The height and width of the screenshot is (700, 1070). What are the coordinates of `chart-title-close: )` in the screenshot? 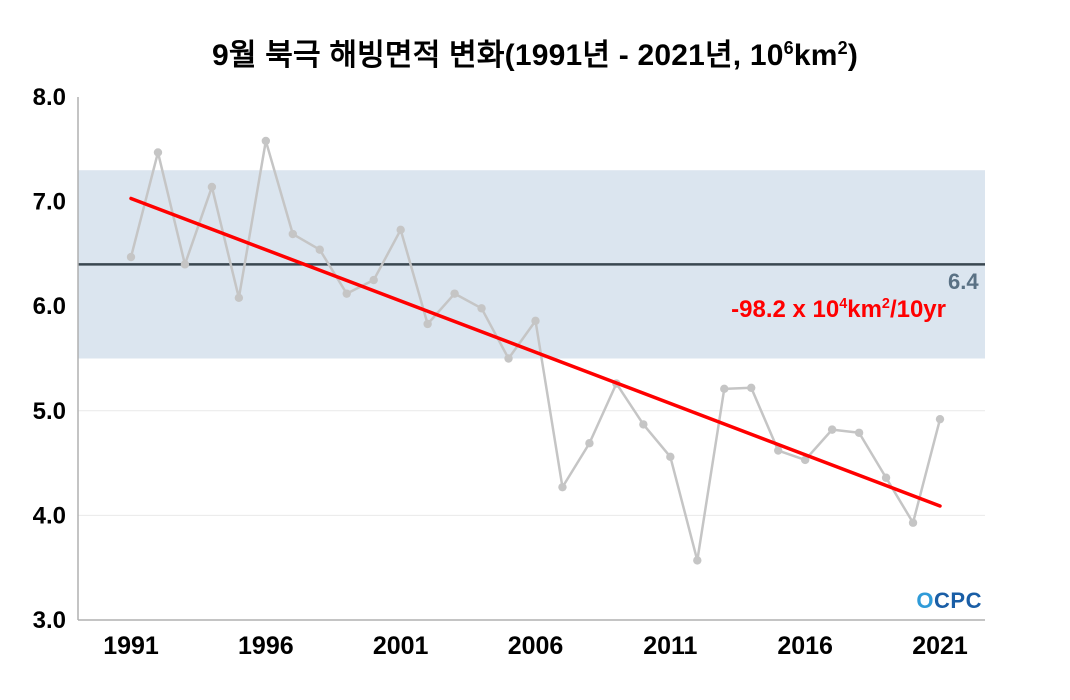 It's located at (853, 55).